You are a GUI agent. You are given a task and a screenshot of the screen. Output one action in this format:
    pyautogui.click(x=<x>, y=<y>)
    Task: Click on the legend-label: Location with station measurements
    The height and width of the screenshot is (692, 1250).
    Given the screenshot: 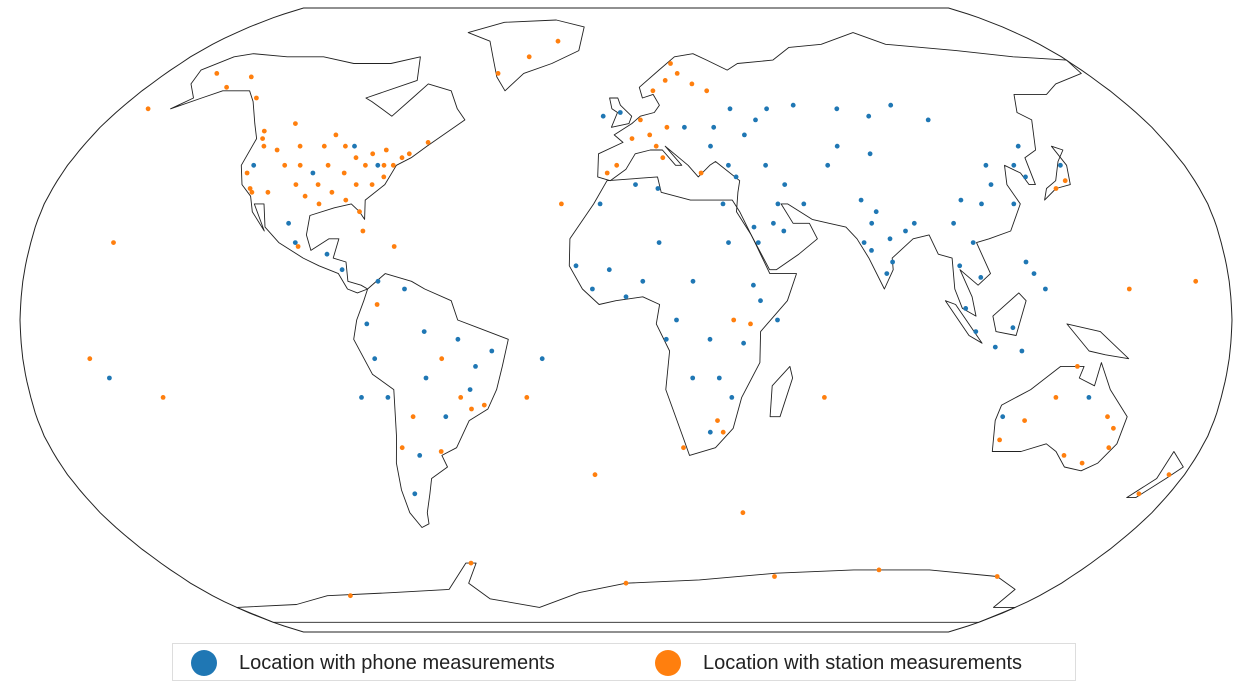 What is the action you would take?
    pyautogui.click(x=863, y=662)
    